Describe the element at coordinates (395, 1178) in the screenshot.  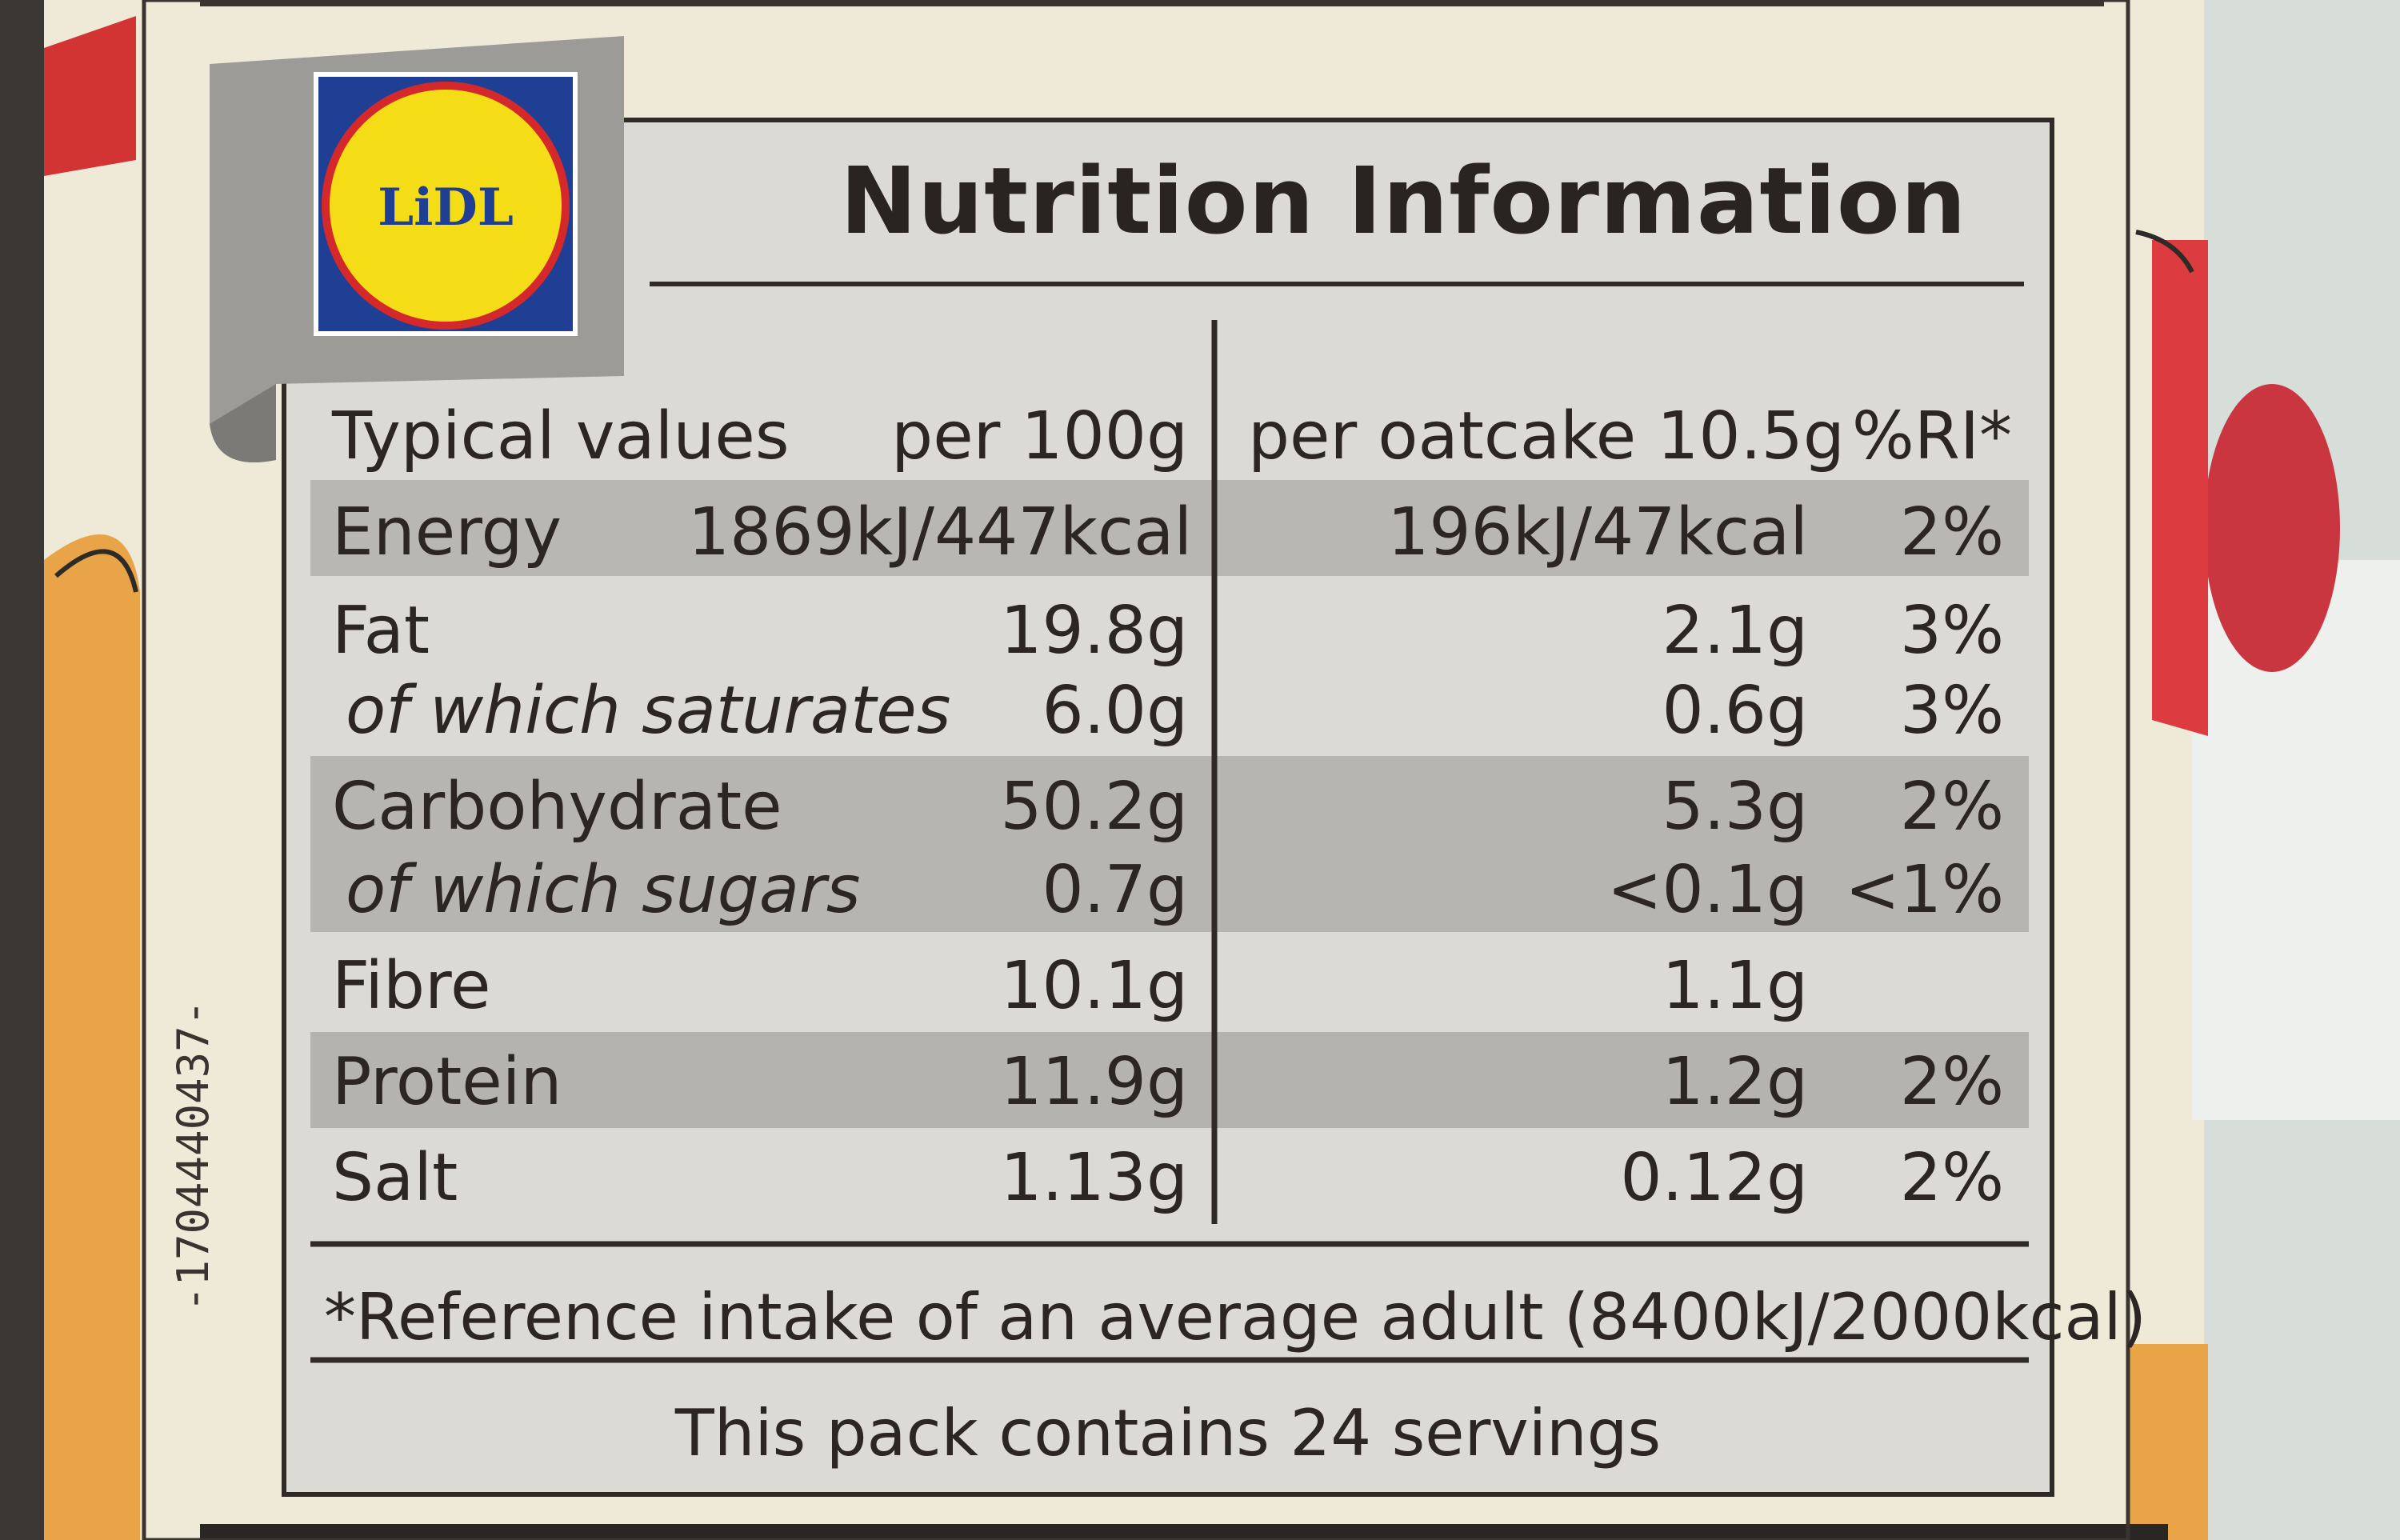
I see `row-label: Salt` at that location.